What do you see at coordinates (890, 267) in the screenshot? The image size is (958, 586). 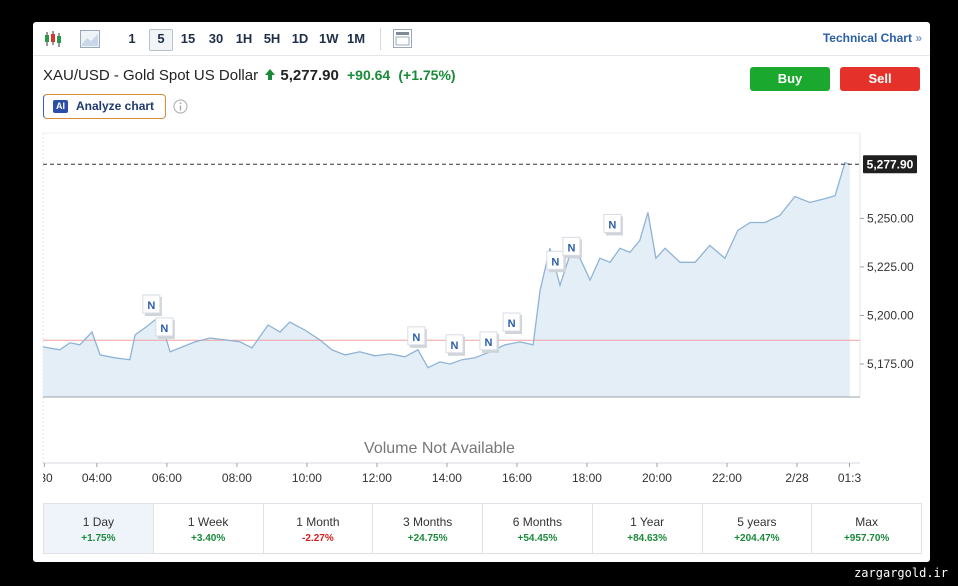 I see `y-tick-label: 5,225.00` at bounding box center [890, 267].